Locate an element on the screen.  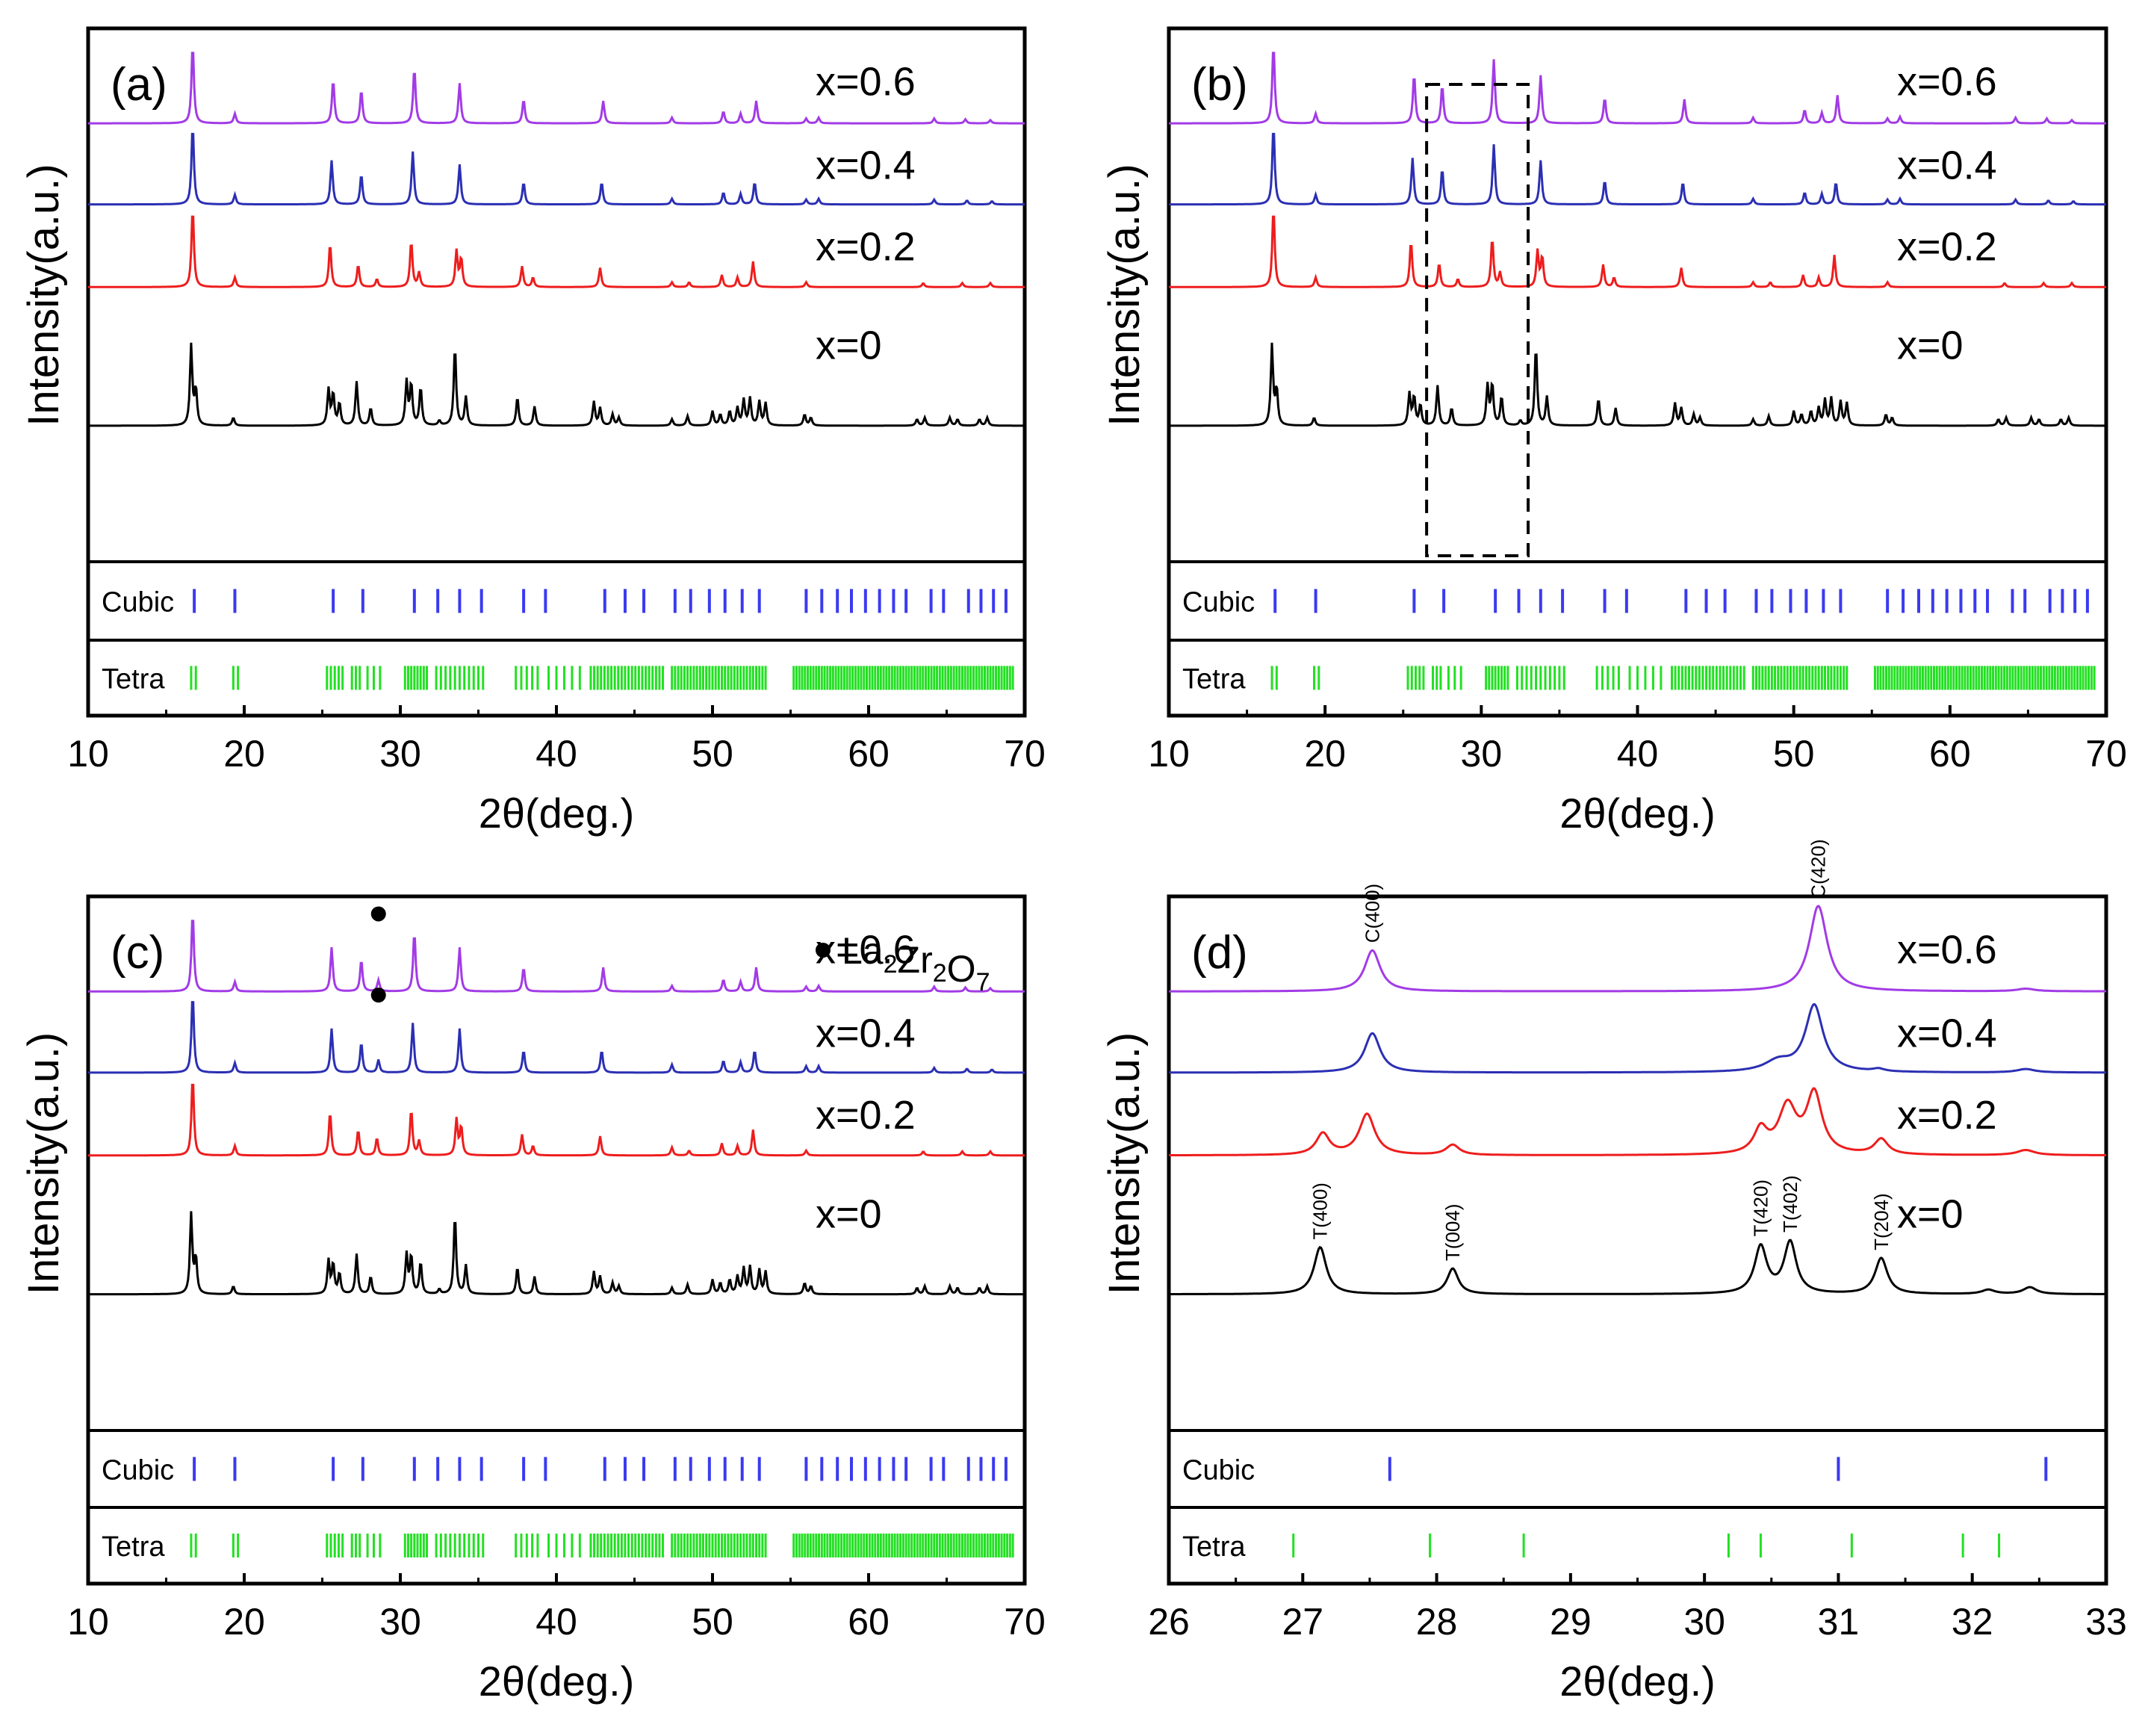
peak-annotation: T(400) is located at coordinates (1320, 1211).